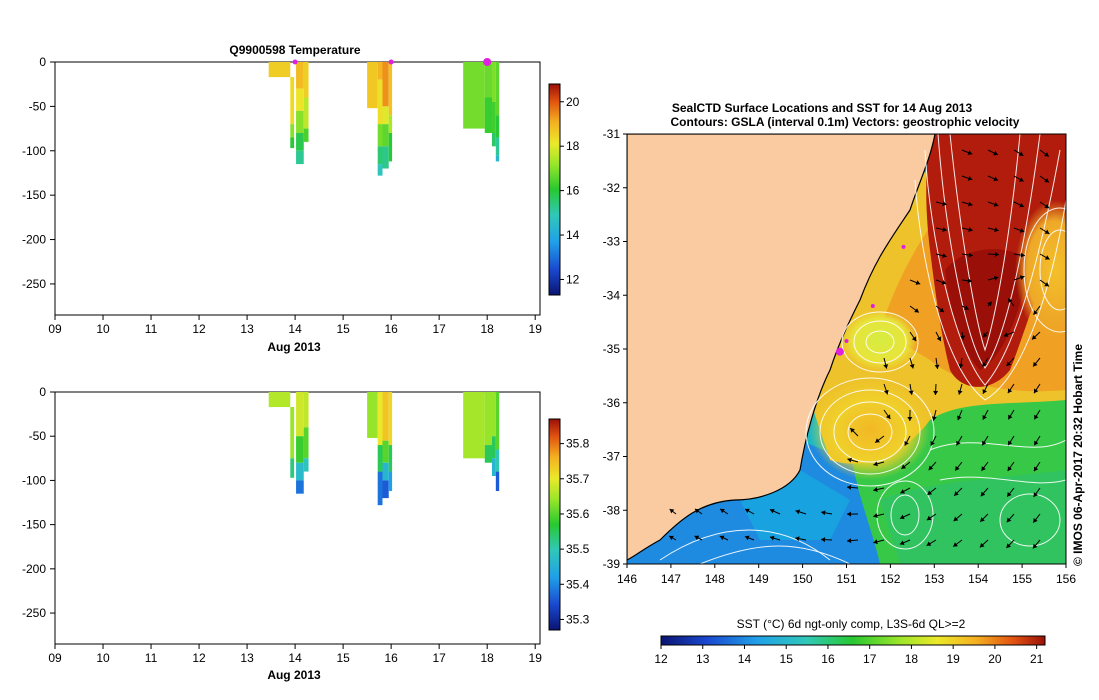  Describe the element at coordinates (55, 658) in the screenshot. I see `salinity-x-tick-label: 09` at that location.